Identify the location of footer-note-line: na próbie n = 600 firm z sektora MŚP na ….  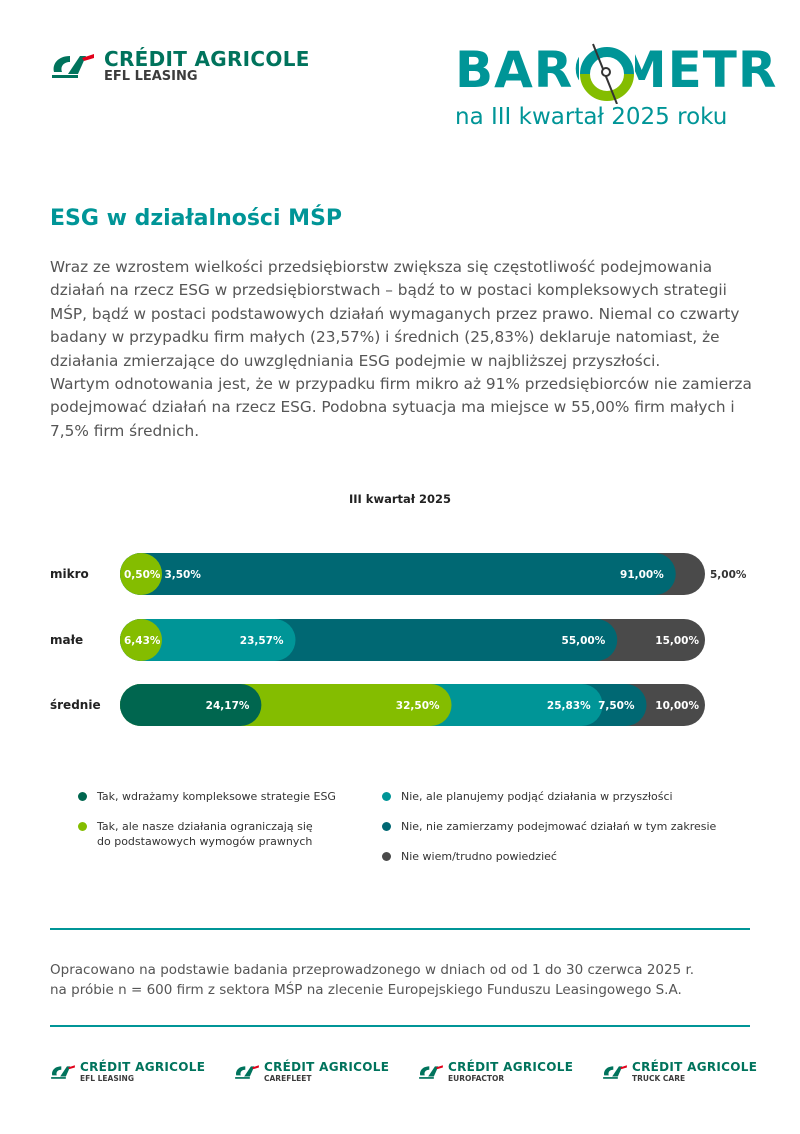
(366, 990).